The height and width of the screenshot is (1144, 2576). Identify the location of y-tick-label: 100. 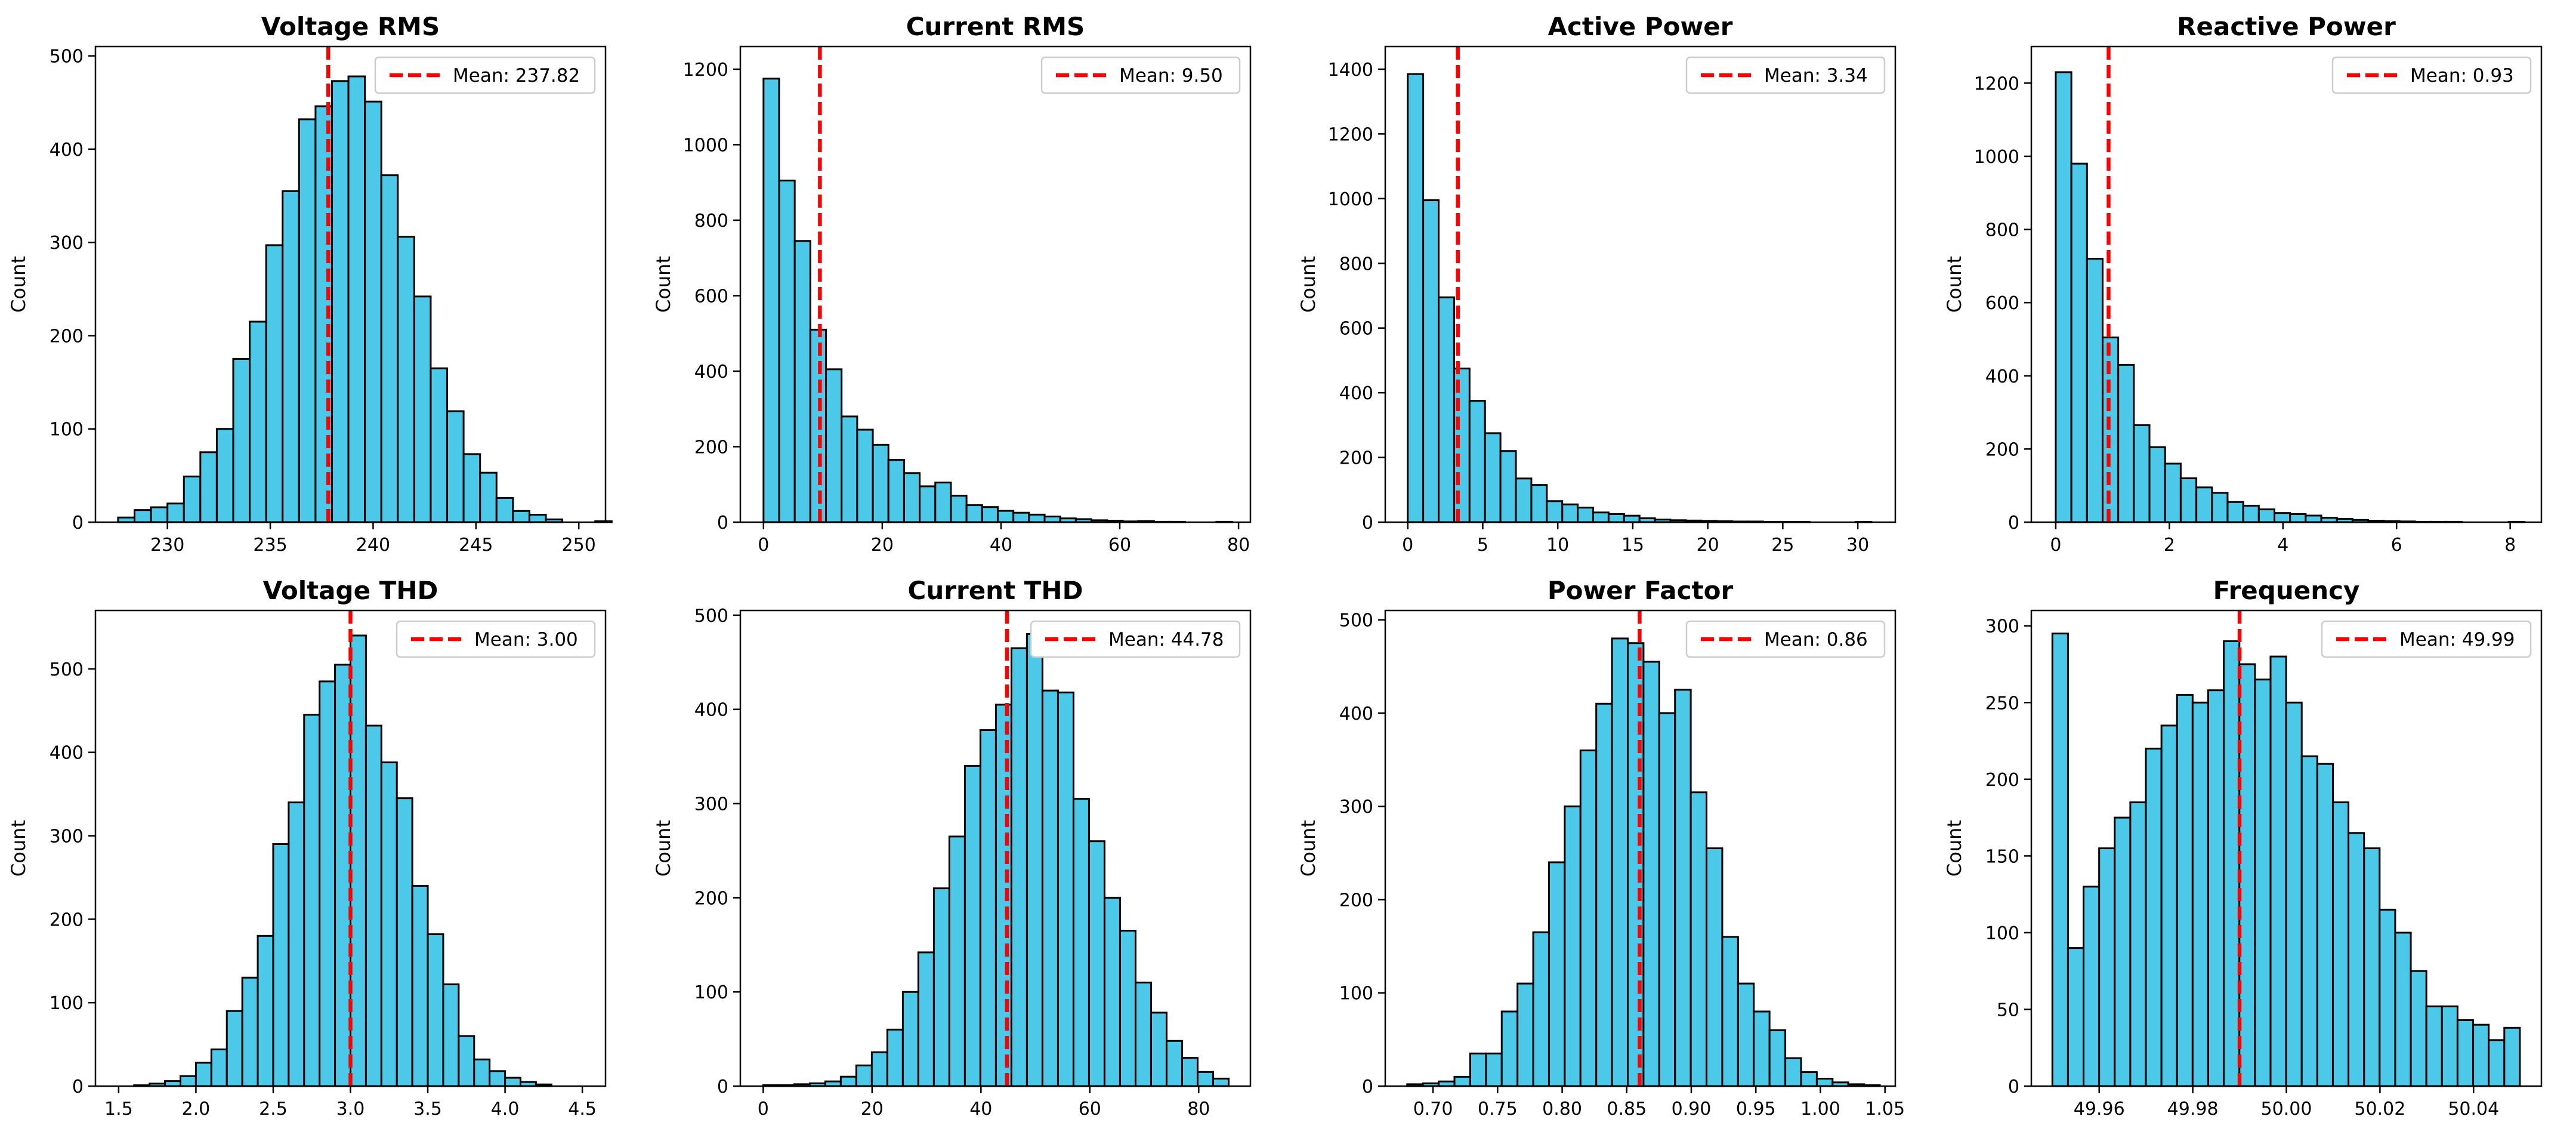
(67, 430).